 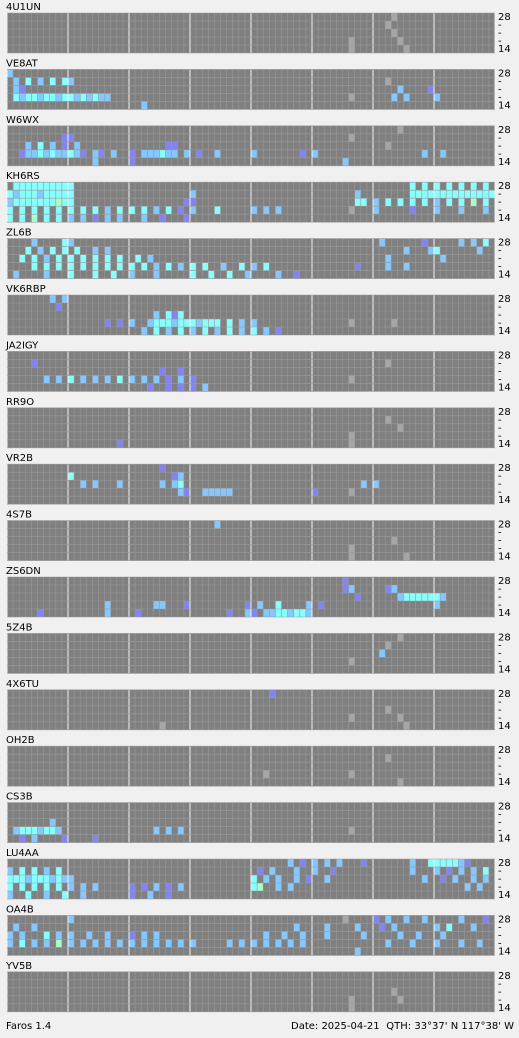 I want to click on station-name: VE8AT, so click(x=22, y=63).